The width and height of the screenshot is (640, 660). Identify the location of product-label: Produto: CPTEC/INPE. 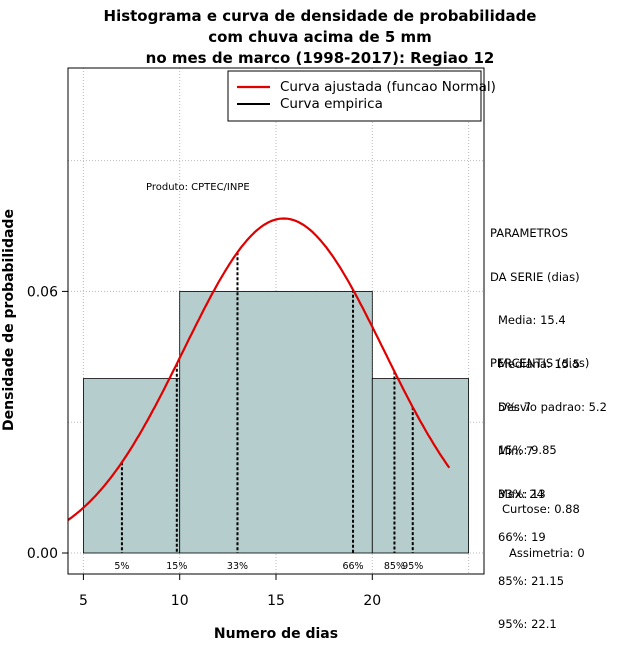
(198, 187).